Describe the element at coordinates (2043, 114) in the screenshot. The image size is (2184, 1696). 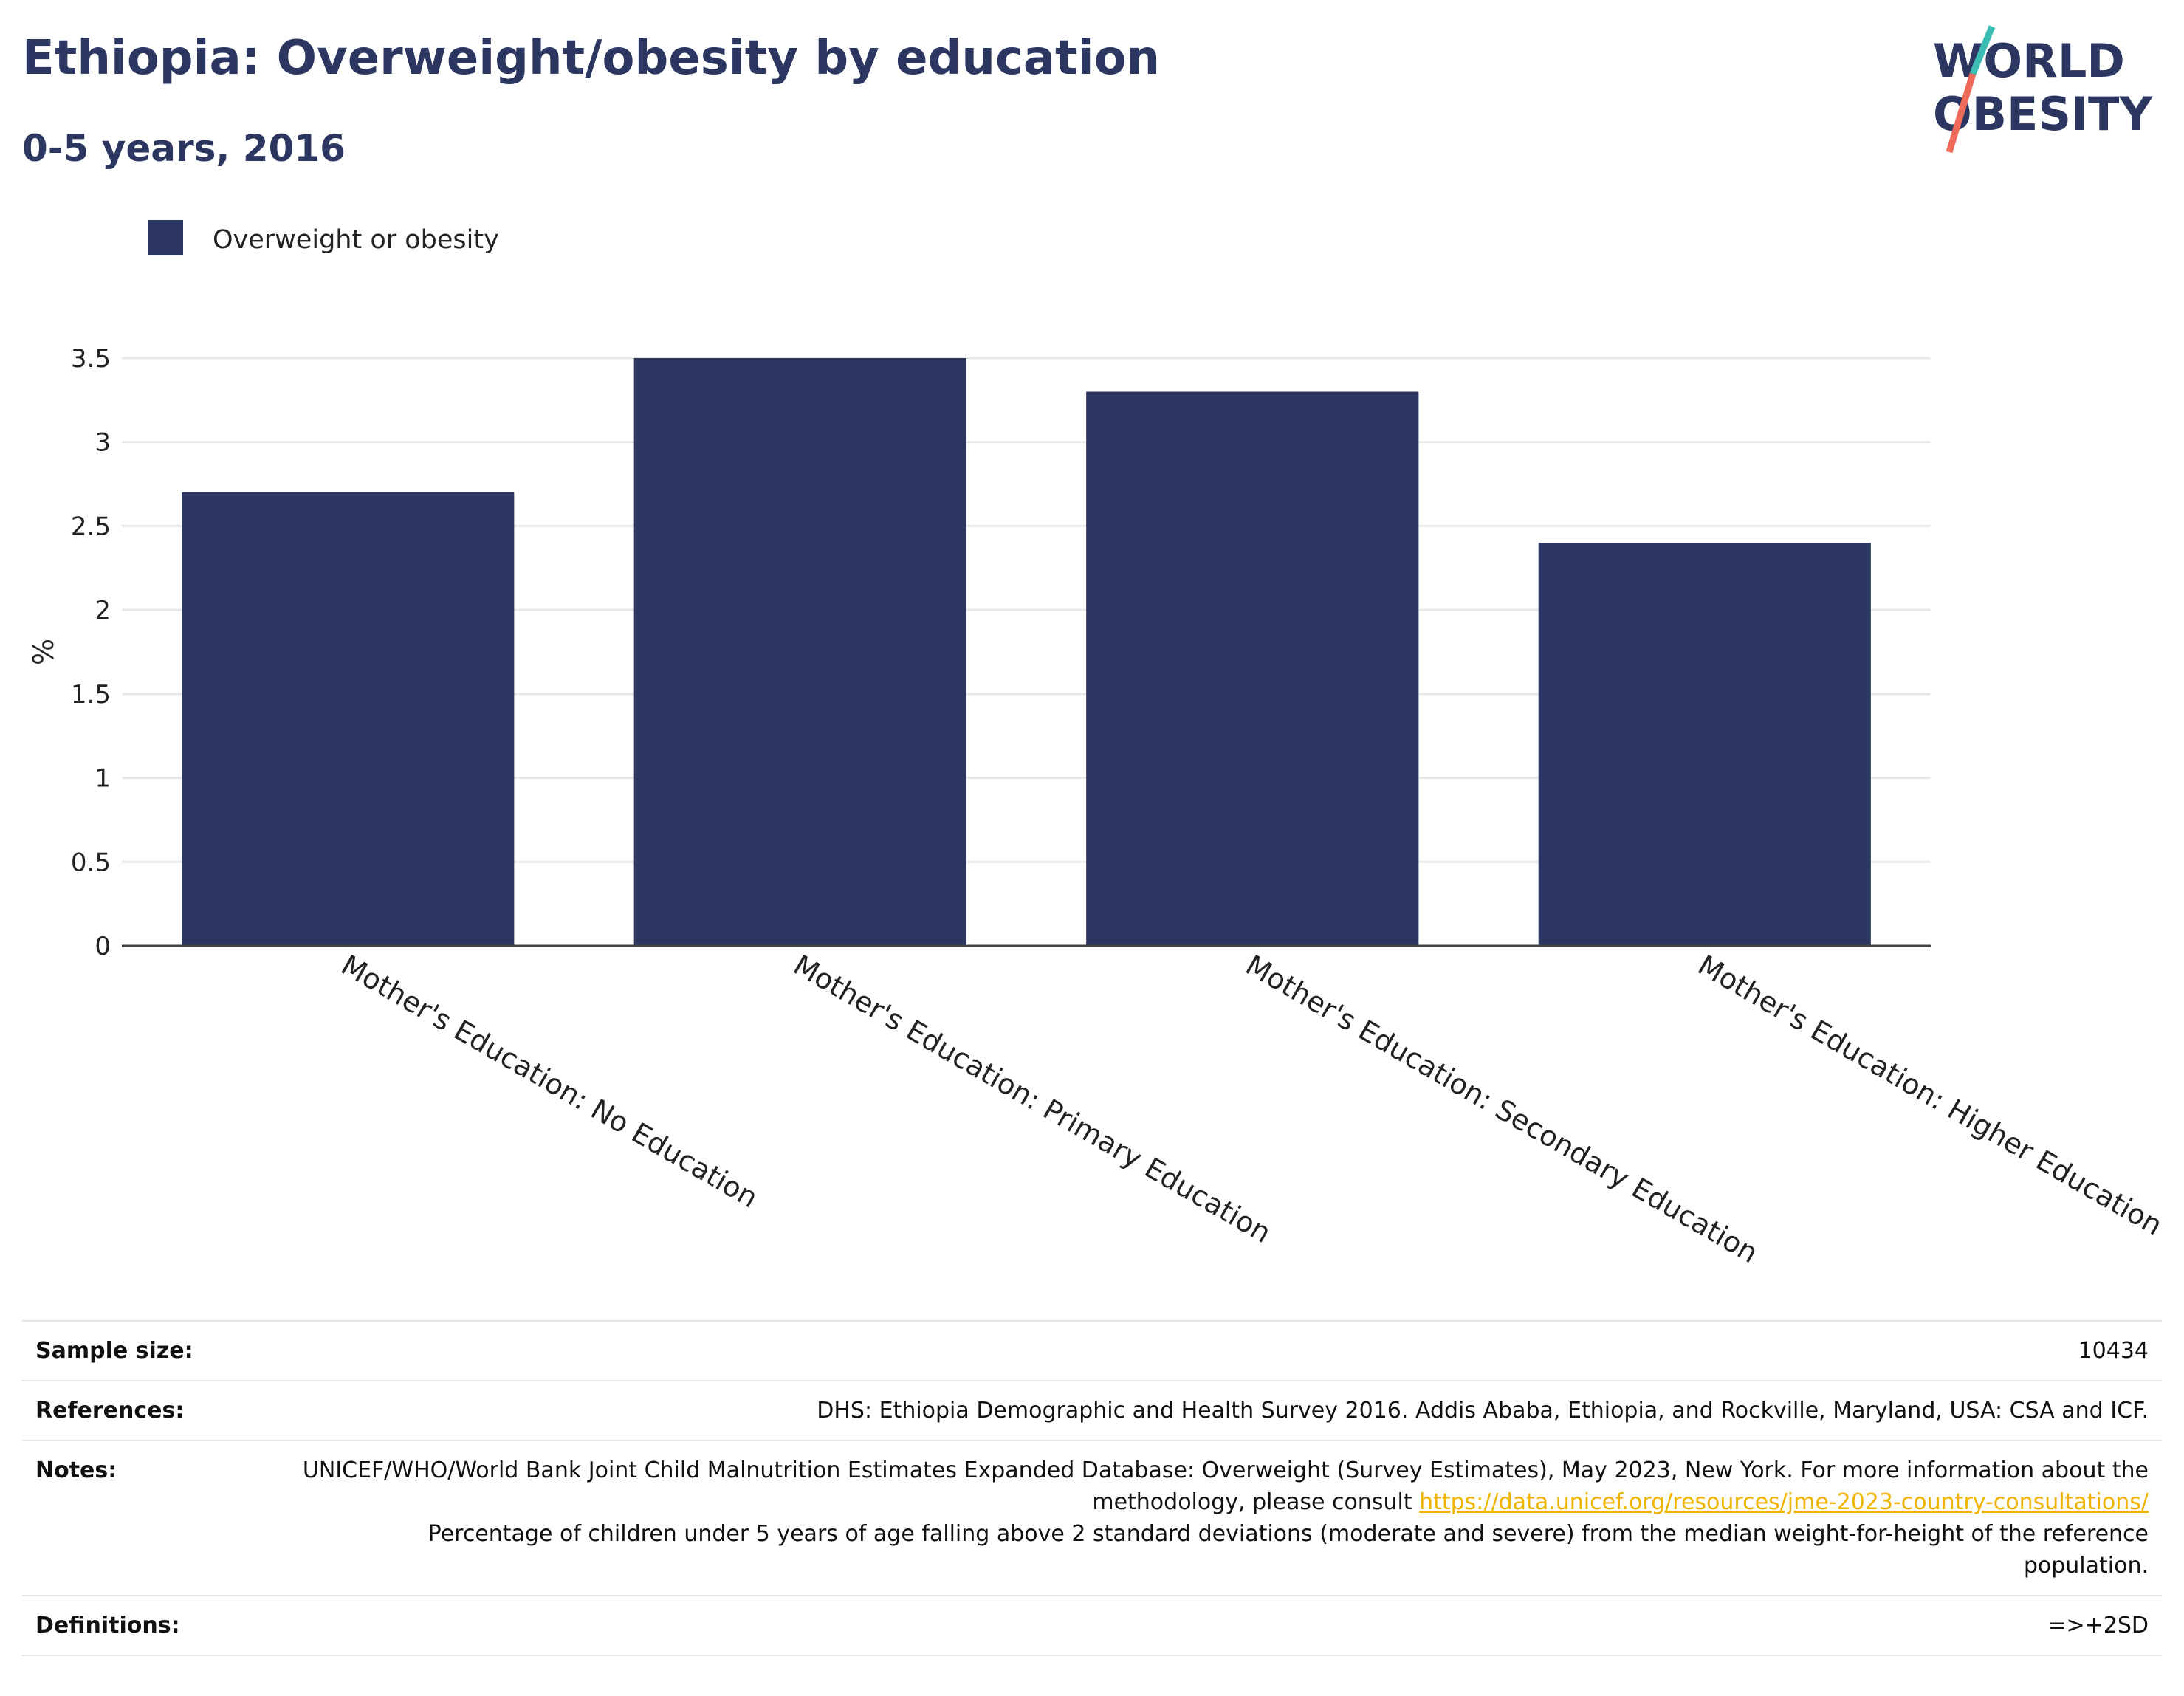
I see `logo-word-2: OBESITY` at that location.